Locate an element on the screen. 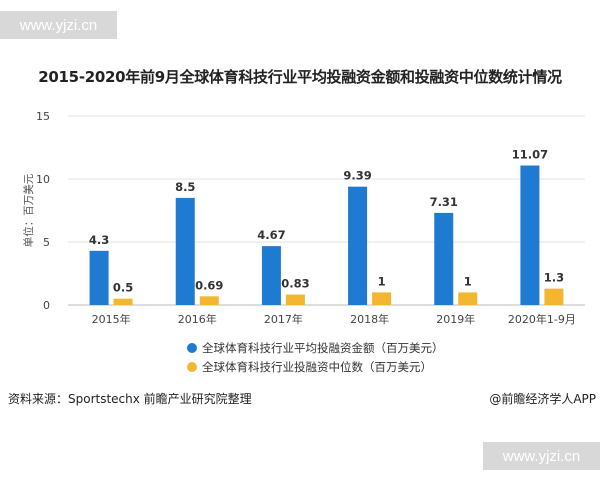 Image resolution: width=600 pixels, height=480 pixels. y-tick-label: 10 is located at coordinates (43, 179).